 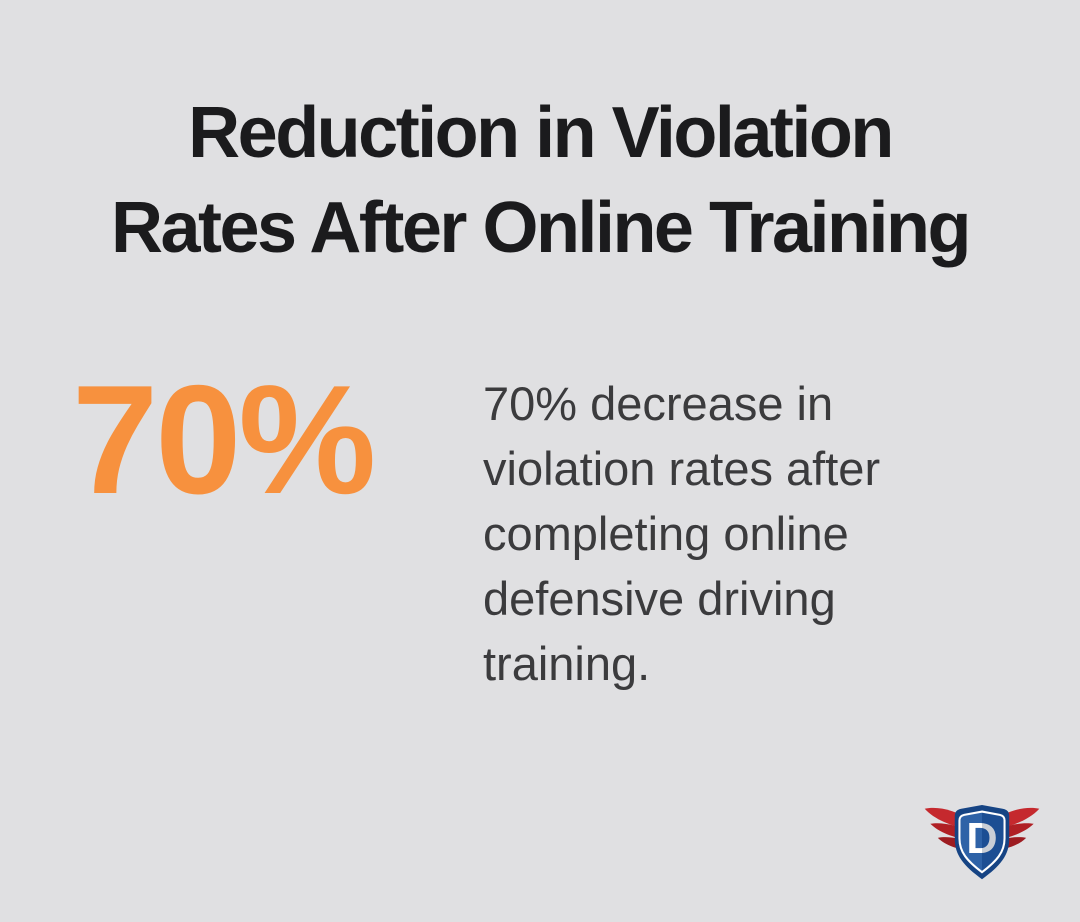 What do you see at coordinates (541, 133) in the screenshot?
I see `page-title-line-1: Reduction in Violation` at bounding box center [541, 133].